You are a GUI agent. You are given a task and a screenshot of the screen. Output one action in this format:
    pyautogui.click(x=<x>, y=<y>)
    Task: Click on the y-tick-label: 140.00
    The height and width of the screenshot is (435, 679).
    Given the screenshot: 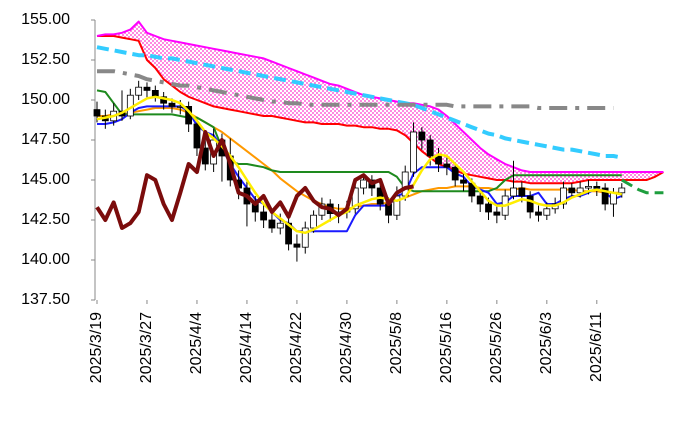 What is the action you would take?
    pyautogui.click(x=45, y=259)
    